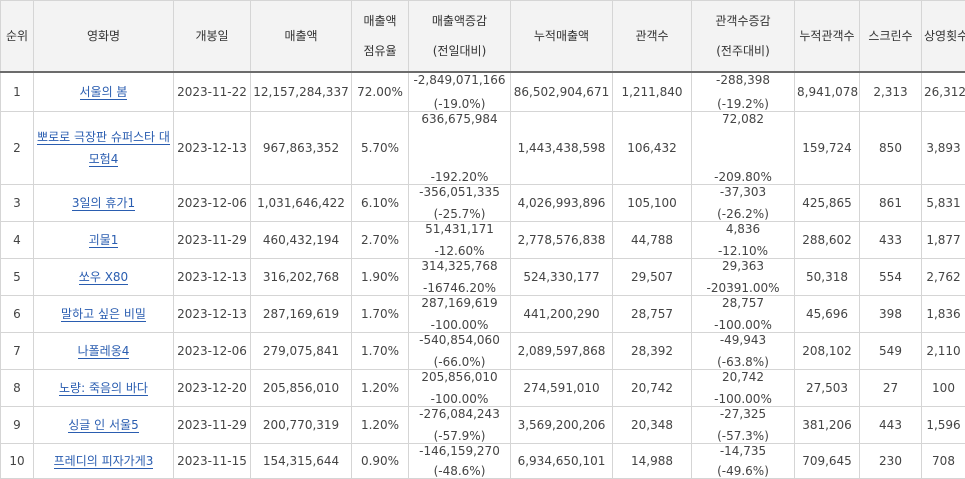 Image resolution: width=965 pixels, height=479 pixels. I want to click on shows-cell: 708, so click(943, 461).